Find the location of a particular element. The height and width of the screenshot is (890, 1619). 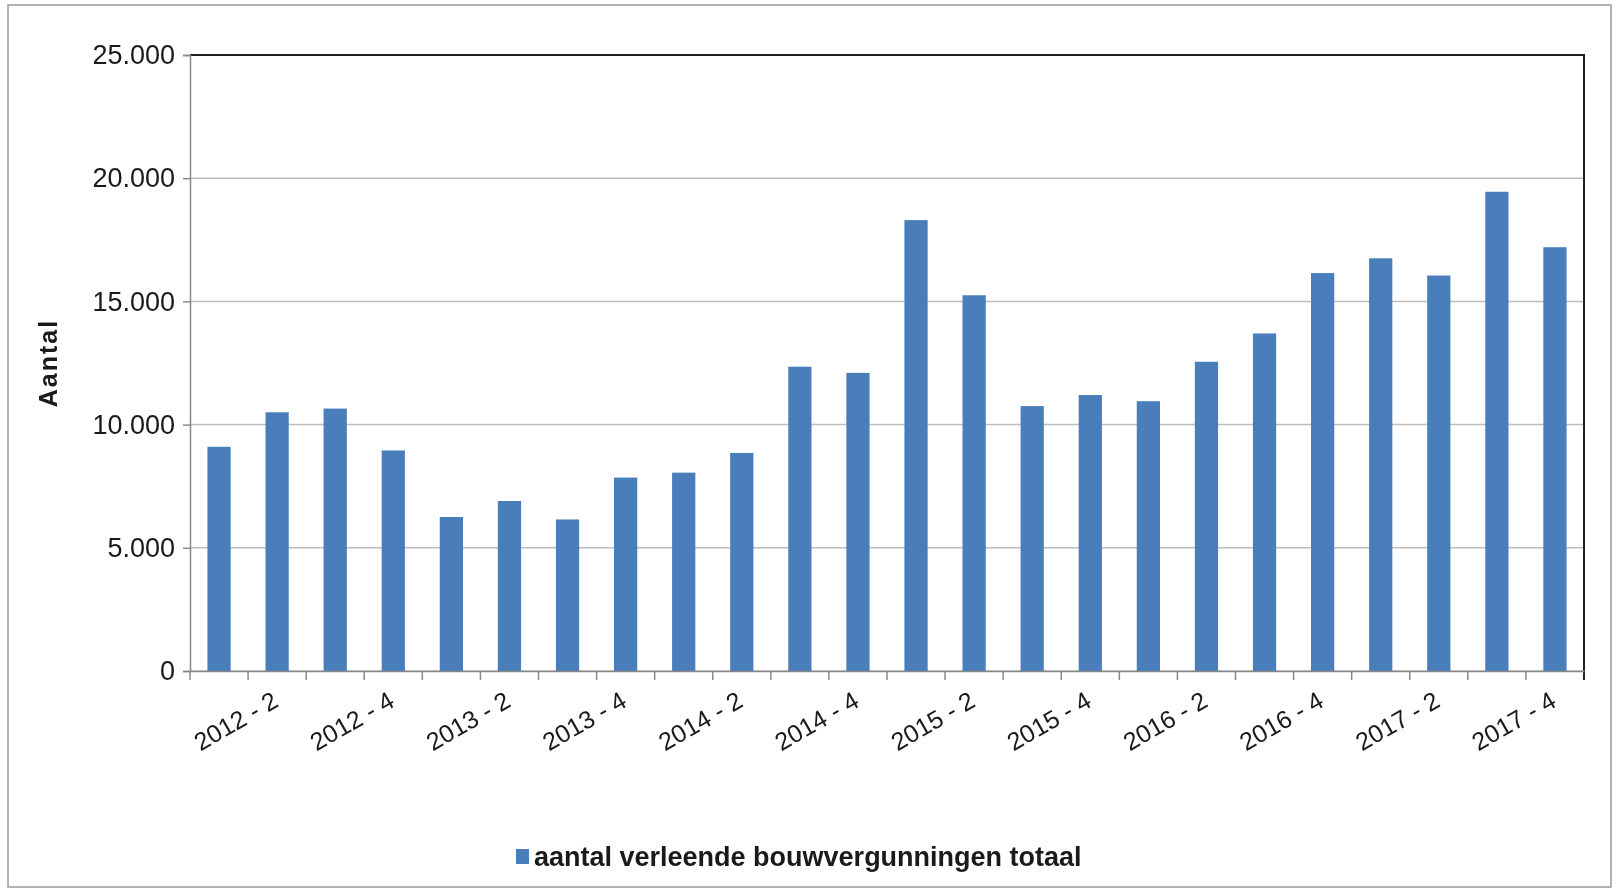

y-tick-label: 5.000 is located at coordinates (141, 547).